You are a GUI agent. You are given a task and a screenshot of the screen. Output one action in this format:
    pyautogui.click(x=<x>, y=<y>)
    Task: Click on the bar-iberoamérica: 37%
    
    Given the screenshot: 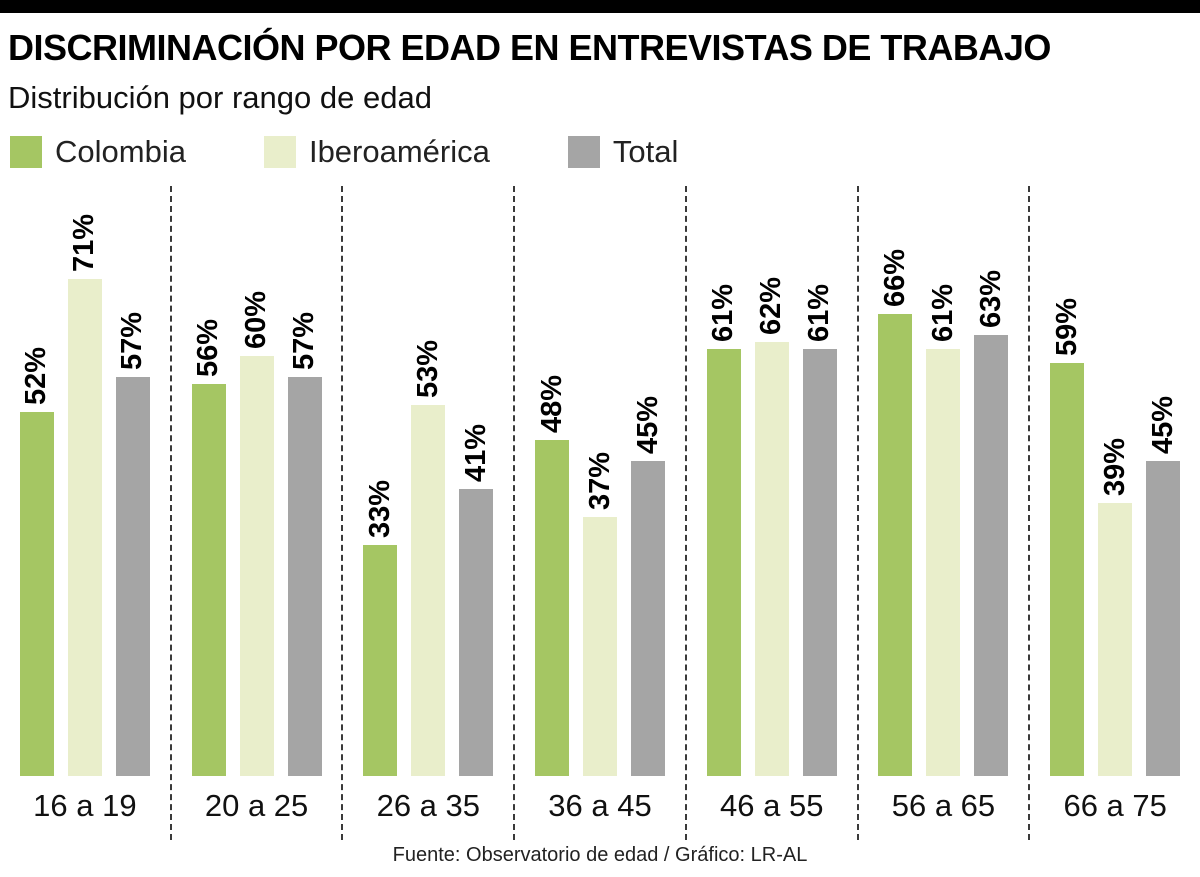 What is the action you would take?
    pyautogui.click(x=600, y=614)
    